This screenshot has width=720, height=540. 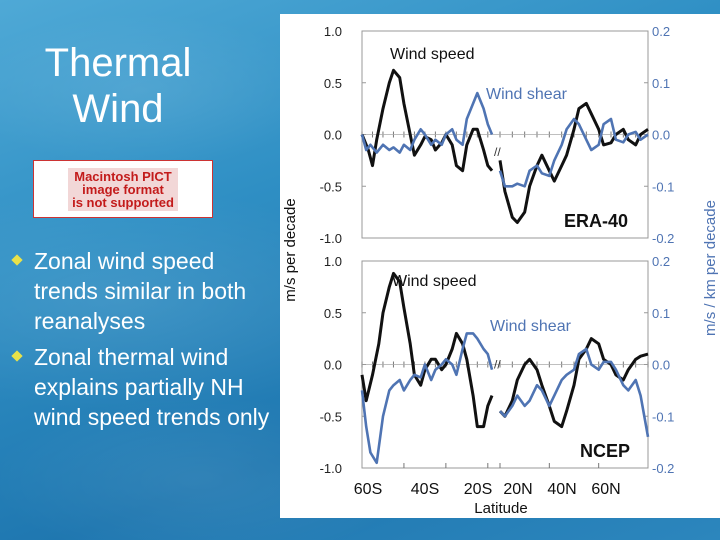 What do you see at coordinates (710, 268) in the screenshot?
I see `y2-axis-label: m/s / km per decade` at bounding box center [710, 268].